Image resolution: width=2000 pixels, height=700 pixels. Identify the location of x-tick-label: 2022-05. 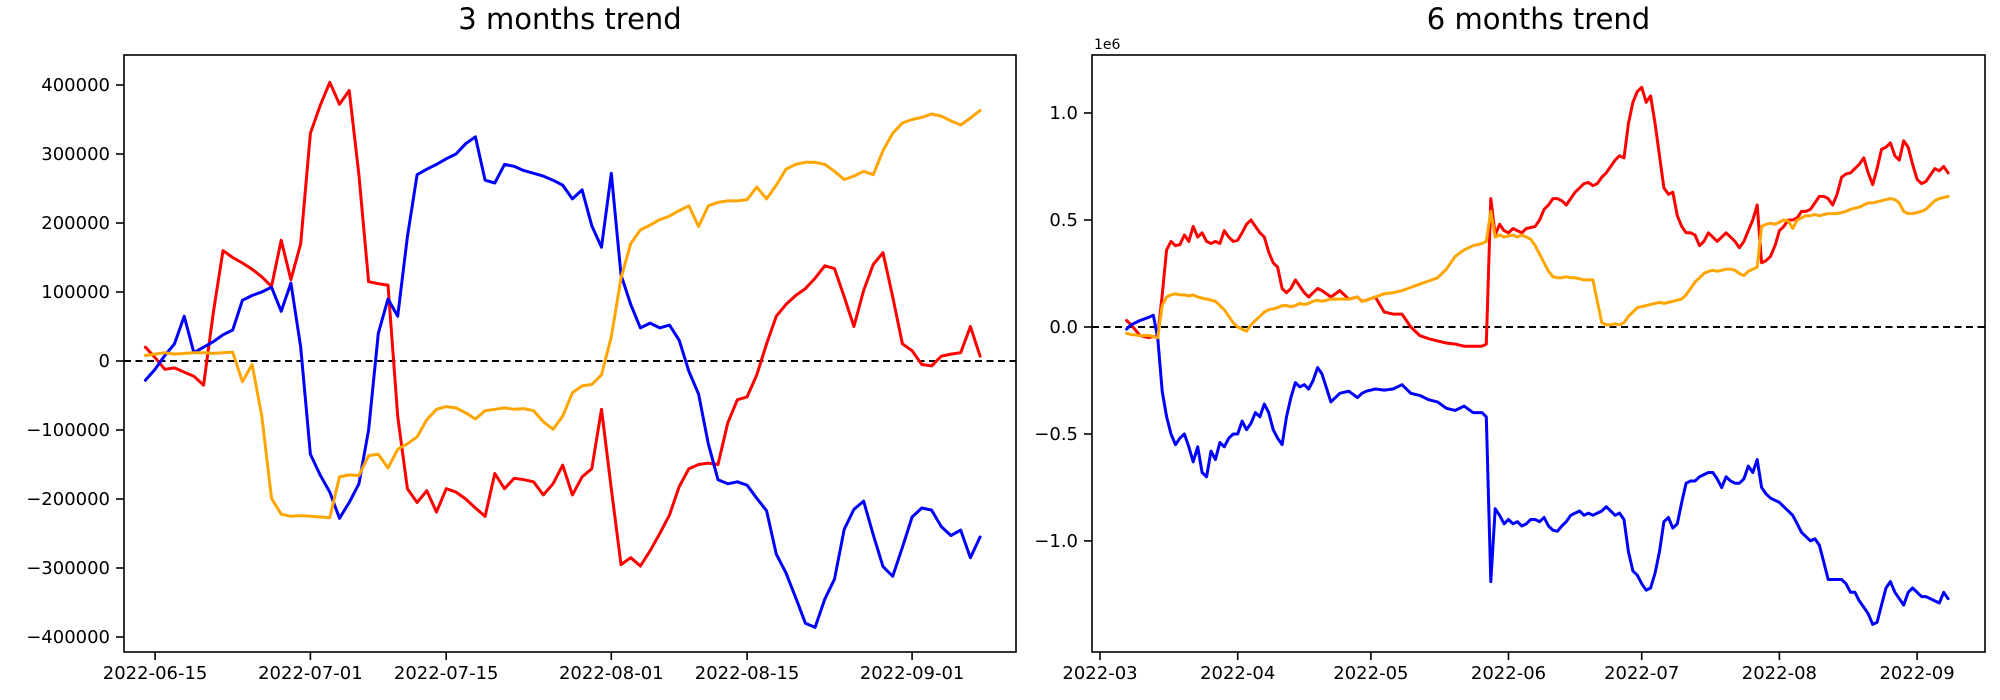
(1370, 673).